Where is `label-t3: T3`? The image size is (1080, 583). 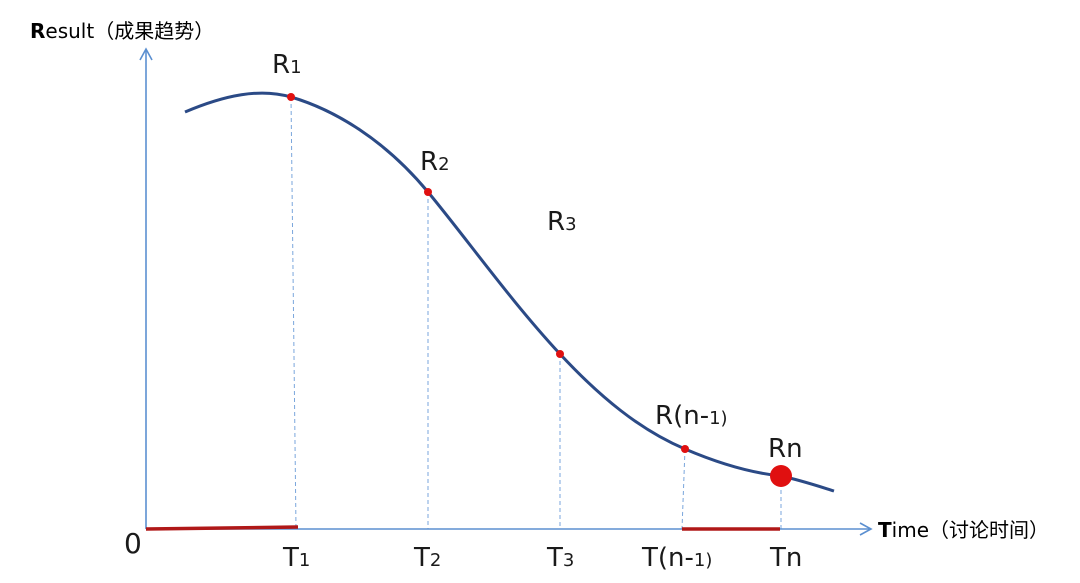
label-t3: T3 is located at coordinates (560, 558).